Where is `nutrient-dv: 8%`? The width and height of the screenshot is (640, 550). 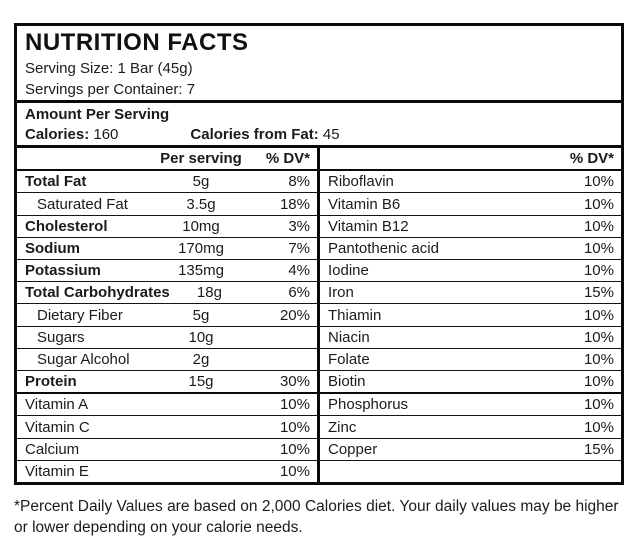
nutrient-dv: 8% is located at coordinates (299, 182).